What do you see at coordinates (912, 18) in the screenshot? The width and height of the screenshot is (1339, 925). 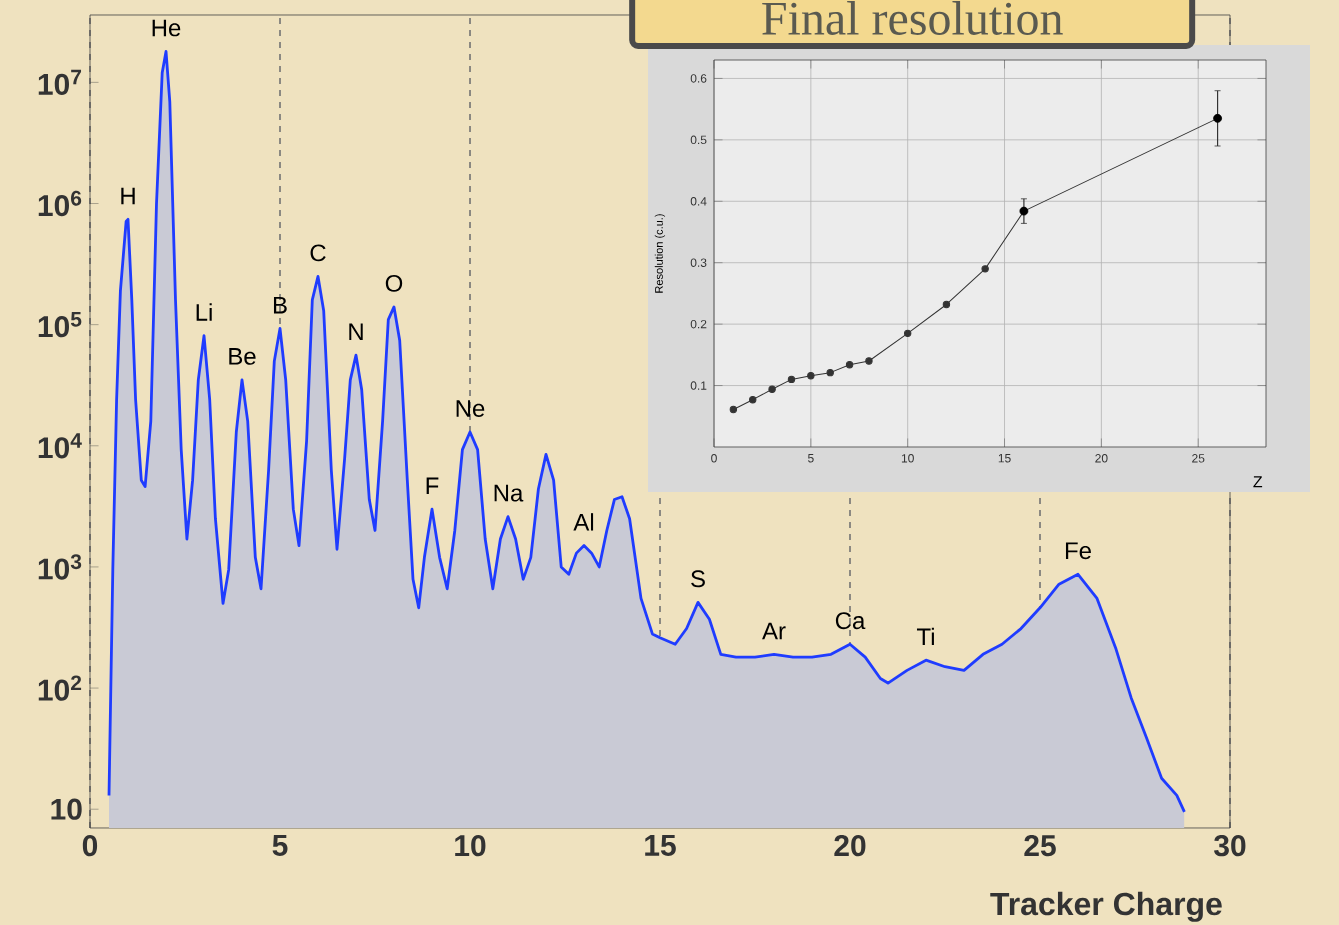 I see `chart-title: Final resolution` at bounding box center [912, 18].